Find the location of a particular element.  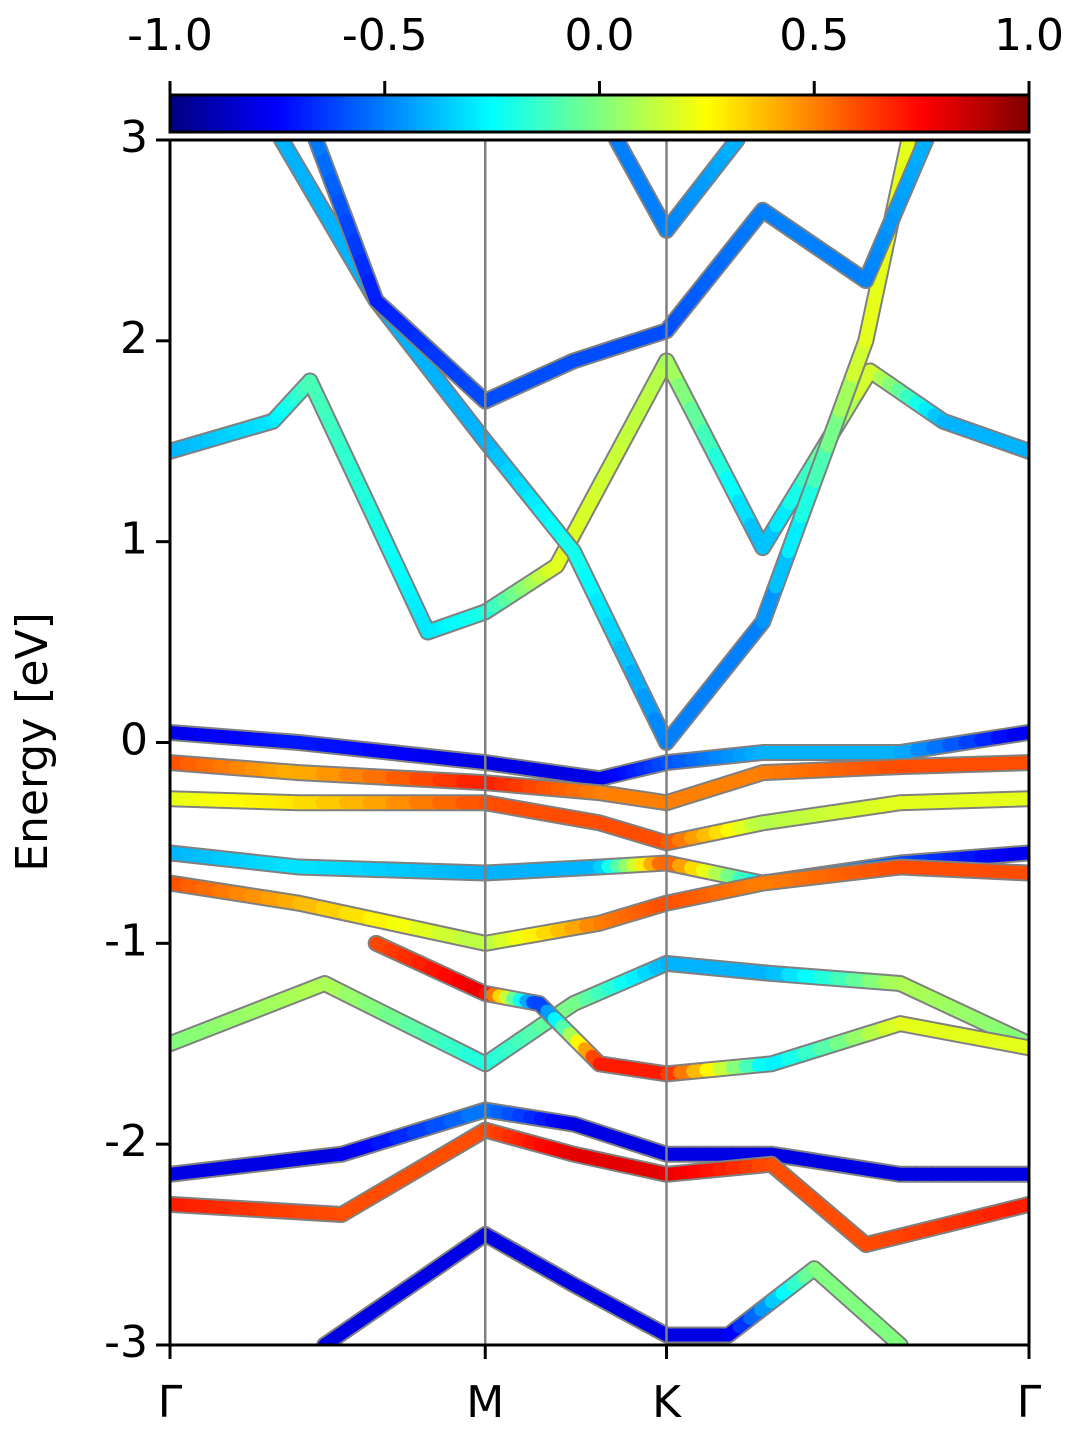

colorbar-tick-label: 0.0 is located at coordinates (600, 35).